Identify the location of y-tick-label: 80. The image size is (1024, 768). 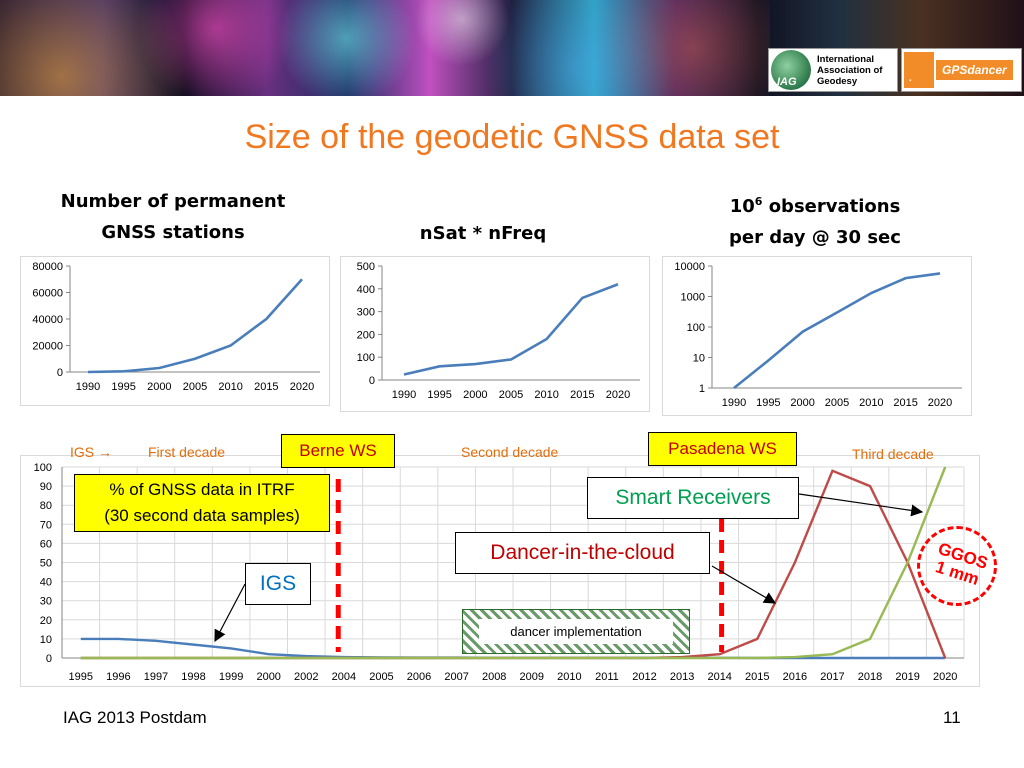
(46, 506).